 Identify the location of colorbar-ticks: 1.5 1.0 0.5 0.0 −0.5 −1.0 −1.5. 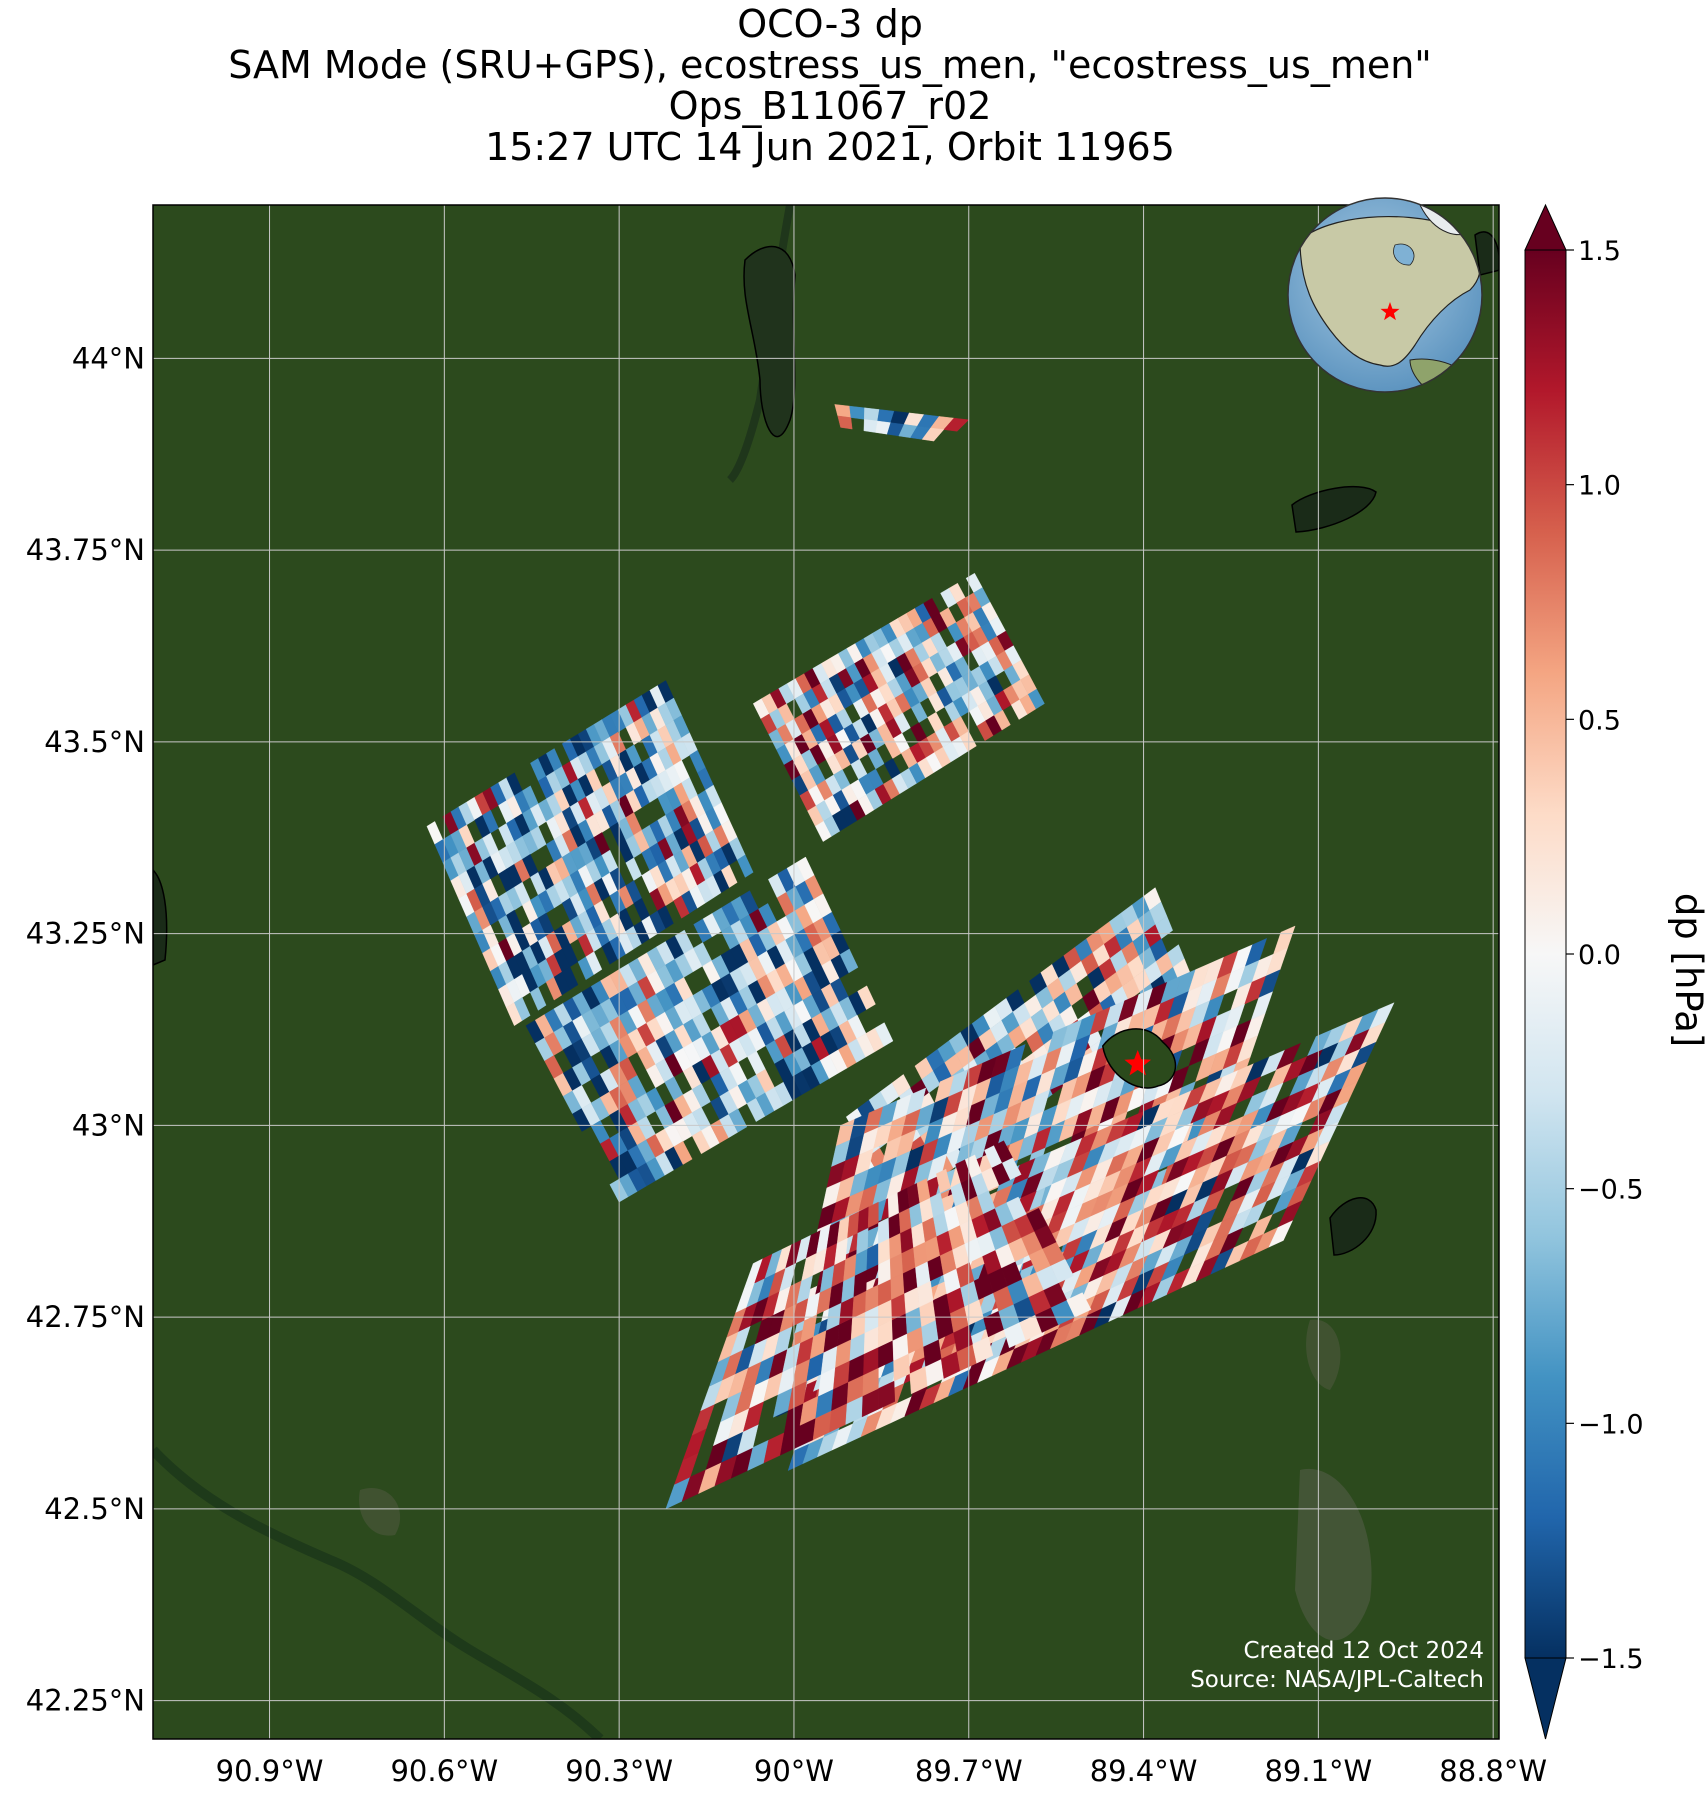
(1605, 955).